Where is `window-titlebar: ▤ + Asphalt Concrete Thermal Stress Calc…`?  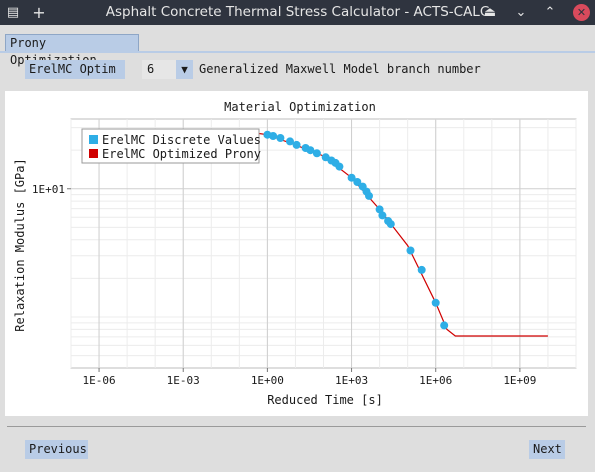 window-titlebar: ▤ + Asphalt Concrete Thermal Stress Calc… is located at coordinates (297, 12).